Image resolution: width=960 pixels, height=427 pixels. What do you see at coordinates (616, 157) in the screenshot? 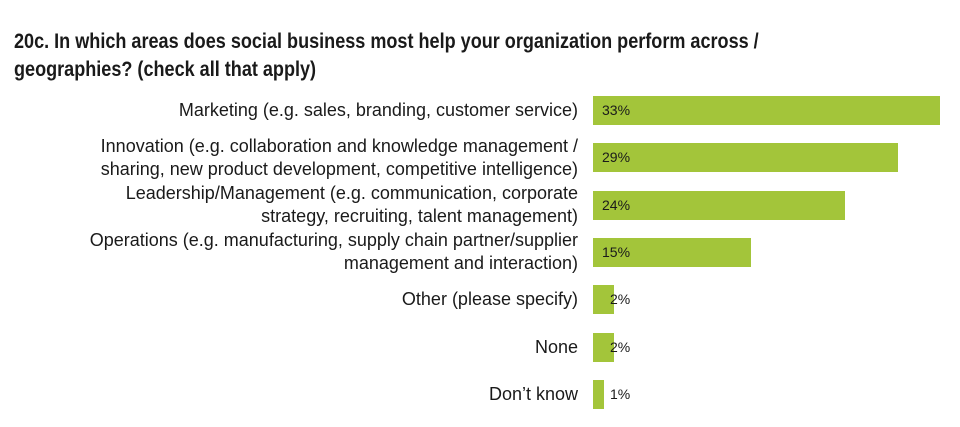
I see `value-label: 29%` at bounding box center [616, 157].